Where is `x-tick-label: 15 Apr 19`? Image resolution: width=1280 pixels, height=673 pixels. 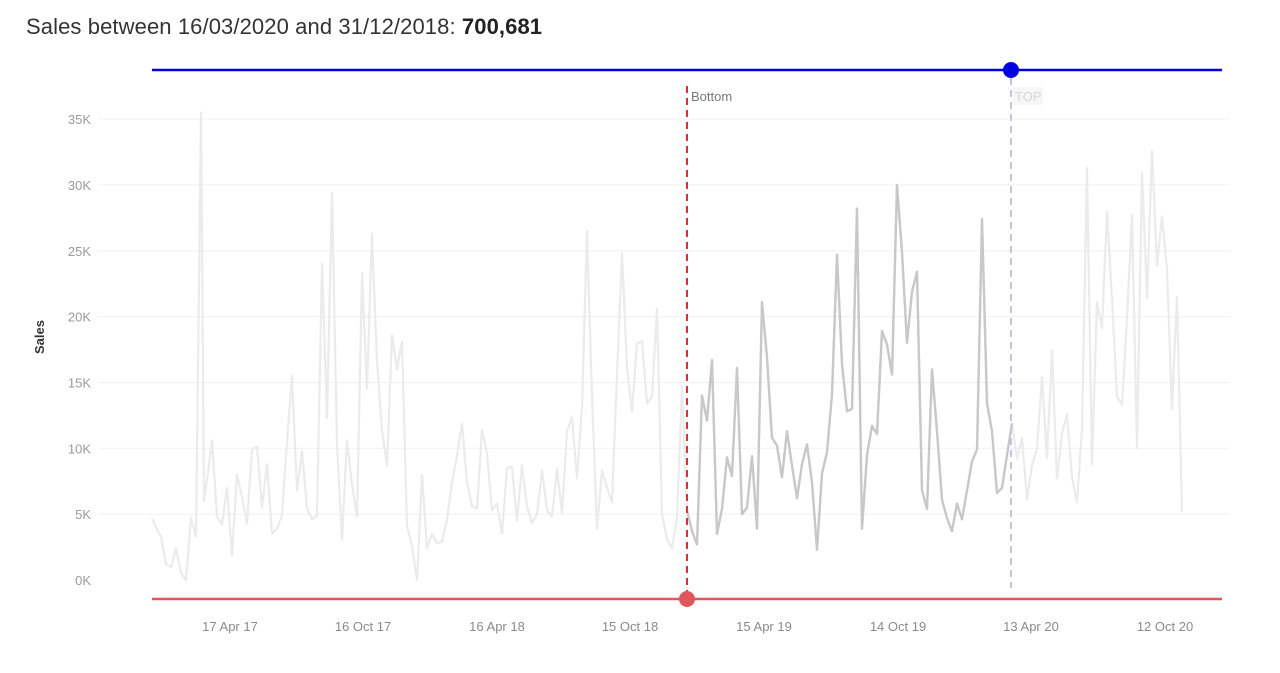 x-tick-label: 15 Apr 19 is located at coordinates (764, 626).